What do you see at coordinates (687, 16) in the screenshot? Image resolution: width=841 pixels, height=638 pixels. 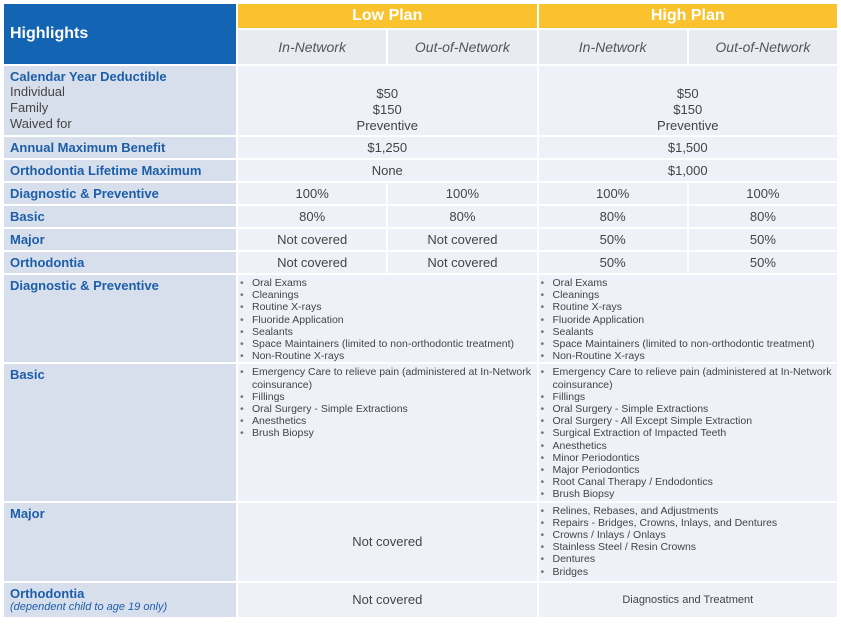 I see `plan-header: High Plan` at bounding box center [687, 16].